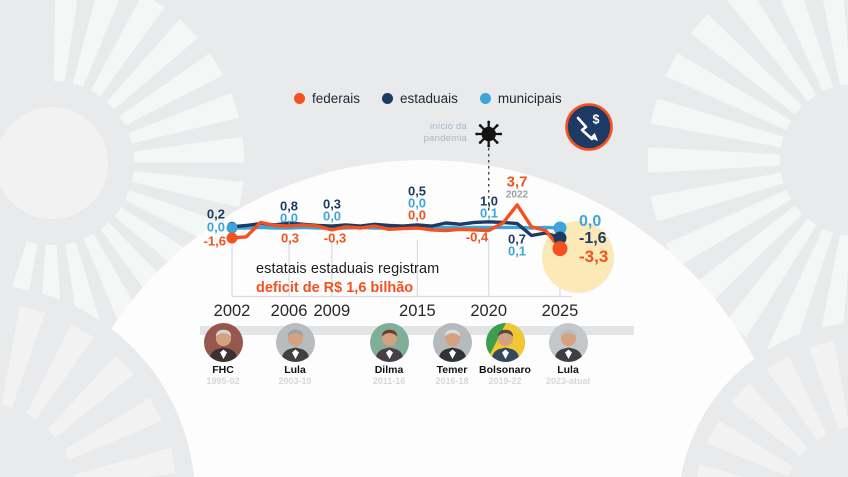 The height and width of the screenshot is (477, 848). I want to click on president-name: Bolsonaro, so click(505, 370).